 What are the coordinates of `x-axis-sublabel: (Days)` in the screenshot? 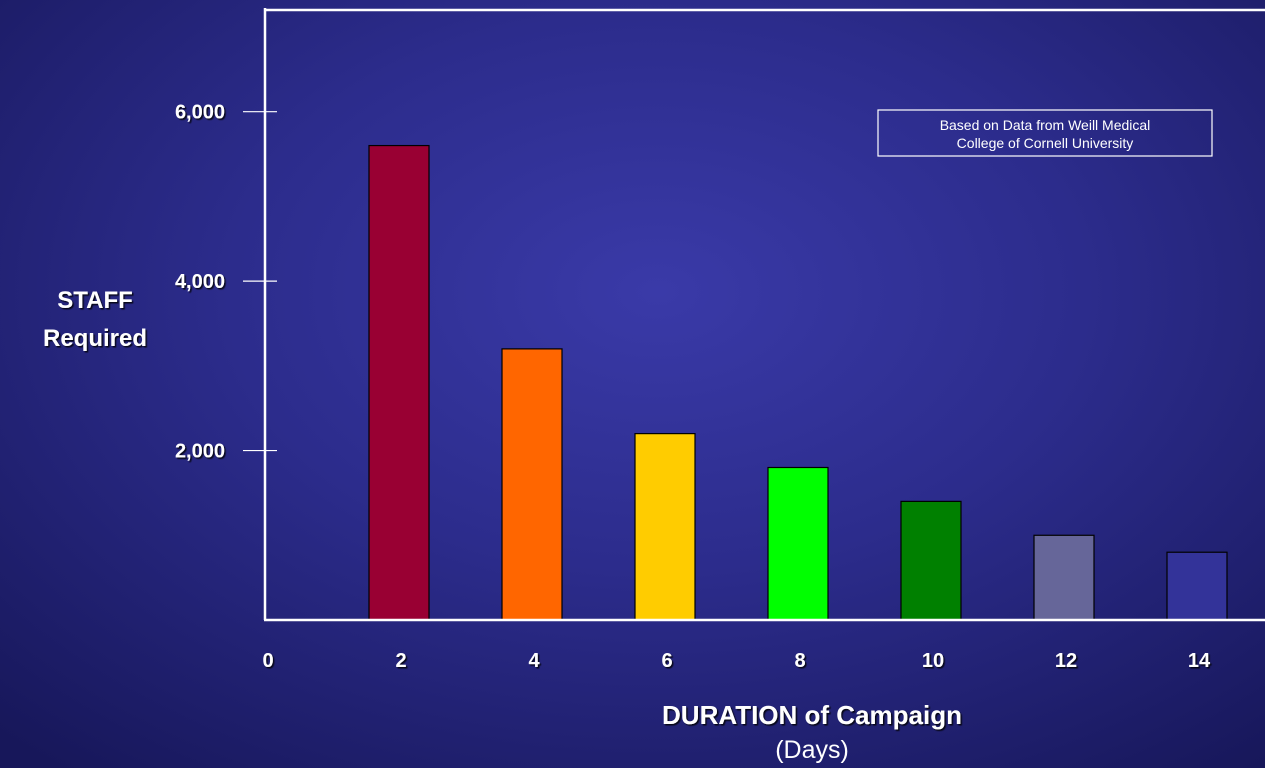 It's located at (812, 750).